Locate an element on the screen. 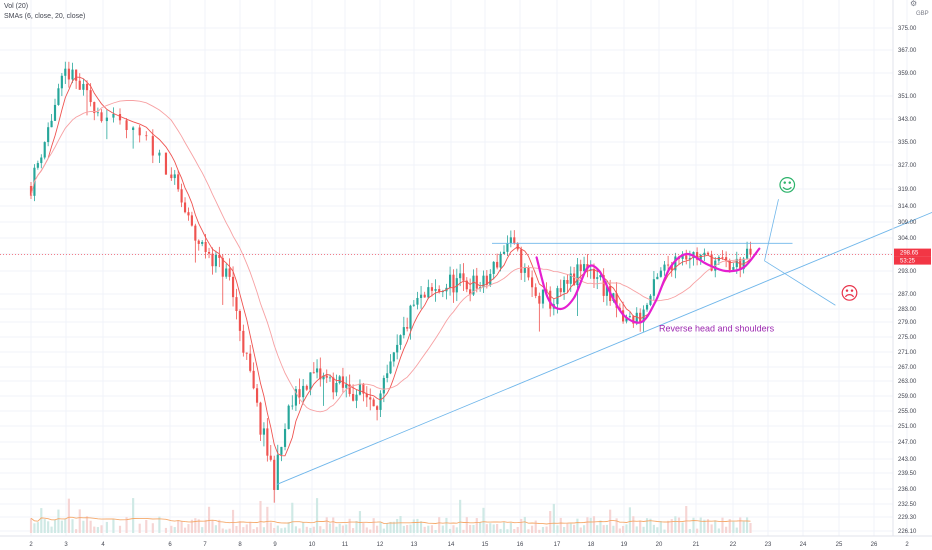  time-tick-label: 12 is located at coordinates (380, 545).